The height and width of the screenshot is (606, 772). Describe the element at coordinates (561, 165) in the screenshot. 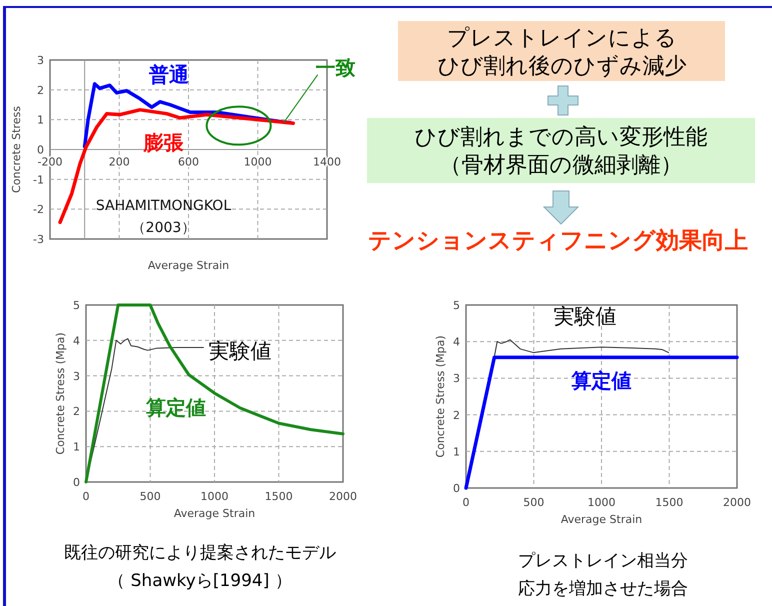

I see `text: （骨材界面の微細剥離）` at that location.